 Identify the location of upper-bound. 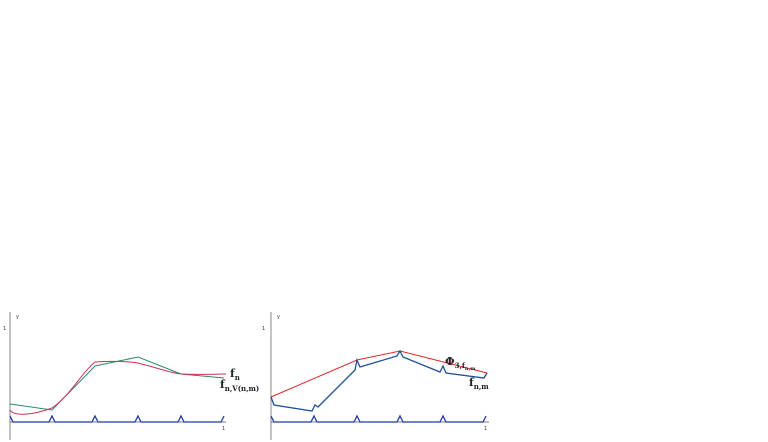
(379, 374).